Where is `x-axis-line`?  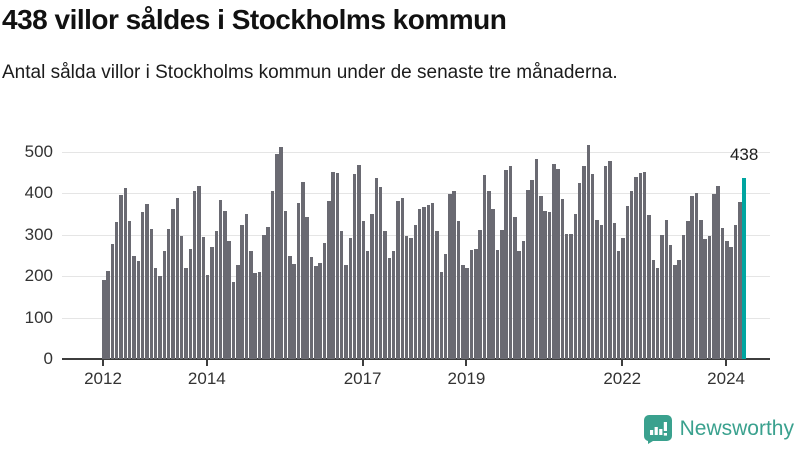
x-axis-line is located at coordinates (416, 359).